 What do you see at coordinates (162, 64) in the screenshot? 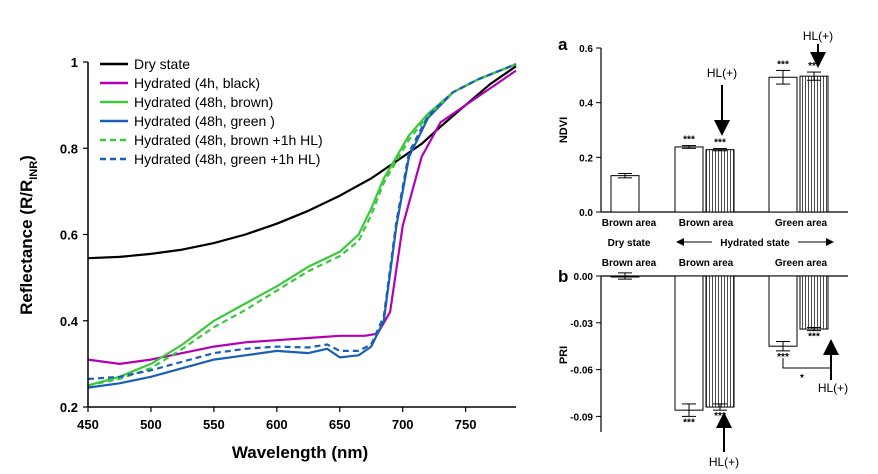
I see `legend-label-0: Dry state` at bounding box center [162, 64].